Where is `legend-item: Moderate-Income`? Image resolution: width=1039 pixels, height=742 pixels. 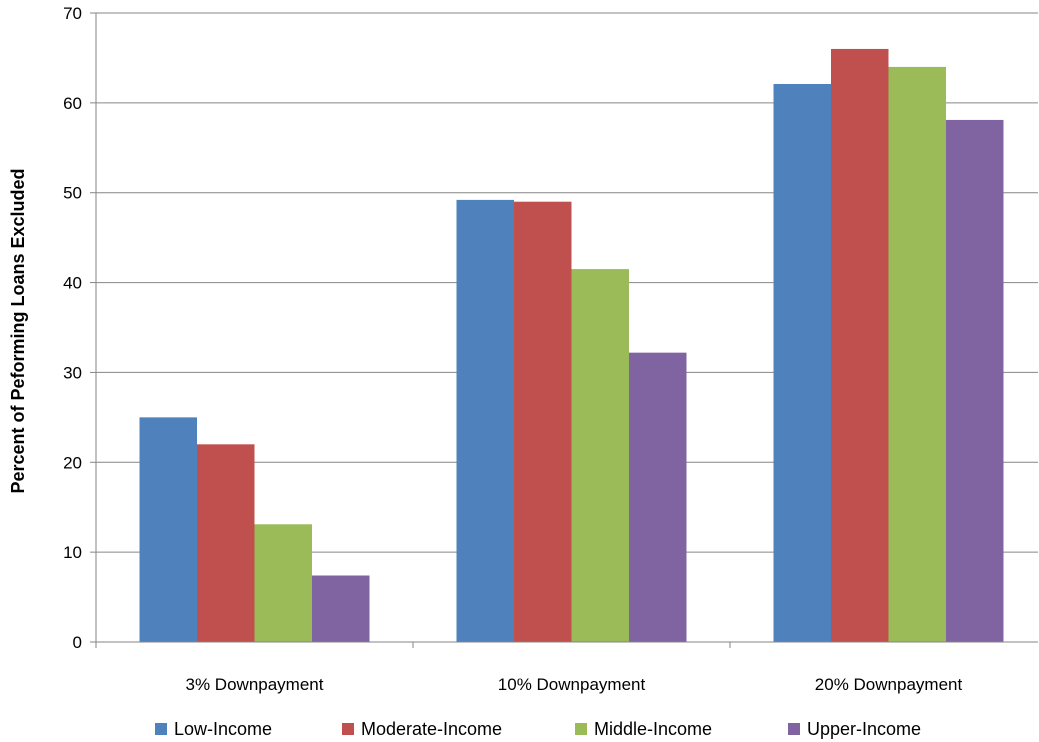
legend-item: Moderate-Income is located at coordinates (422, 729).